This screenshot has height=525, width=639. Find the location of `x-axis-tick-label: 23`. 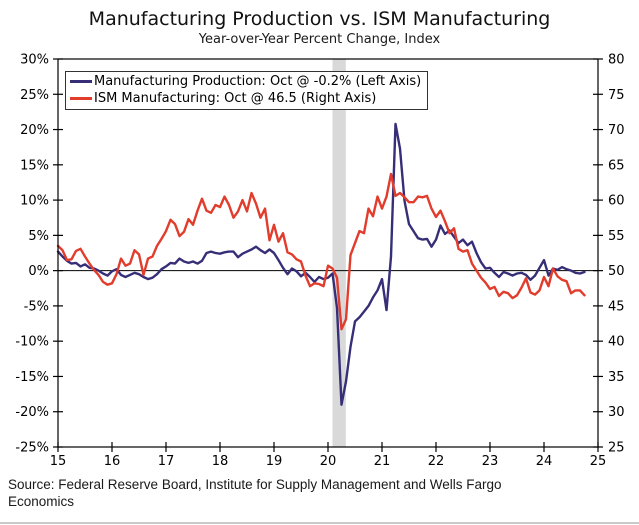

x-axis-tick-label: 23 is located at coordinates (490, 461).